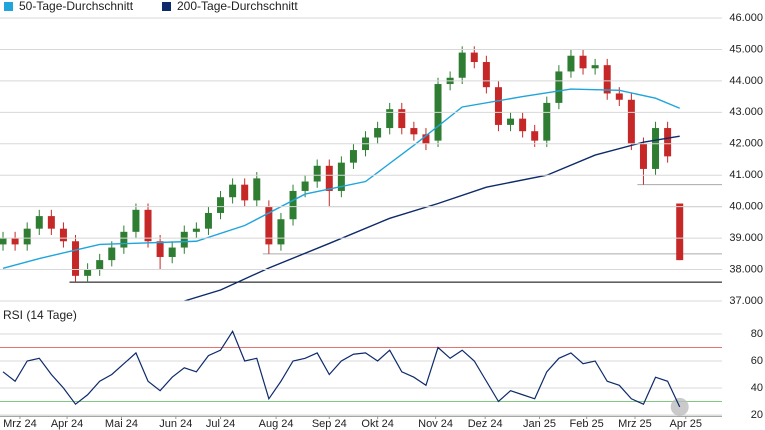 This screenshot has width=765, height=430. Describe the element at coordinates (20, 424) in the screenshot. I see `x-tick-label: Mrz 24` at that location.